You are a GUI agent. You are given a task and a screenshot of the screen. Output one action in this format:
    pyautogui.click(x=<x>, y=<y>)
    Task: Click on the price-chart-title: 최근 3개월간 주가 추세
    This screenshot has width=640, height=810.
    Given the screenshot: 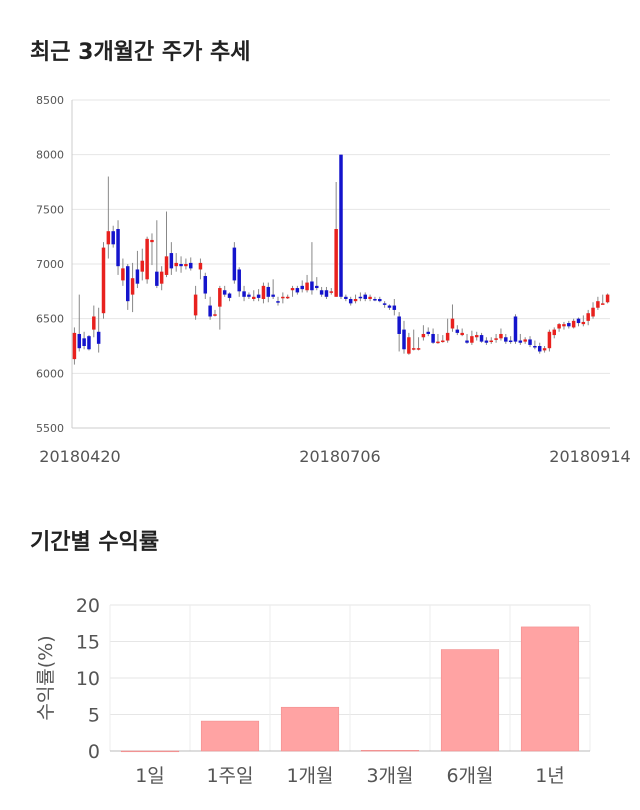 What is the action you would take?
    pyautogui.click(x=140, y=52)
    